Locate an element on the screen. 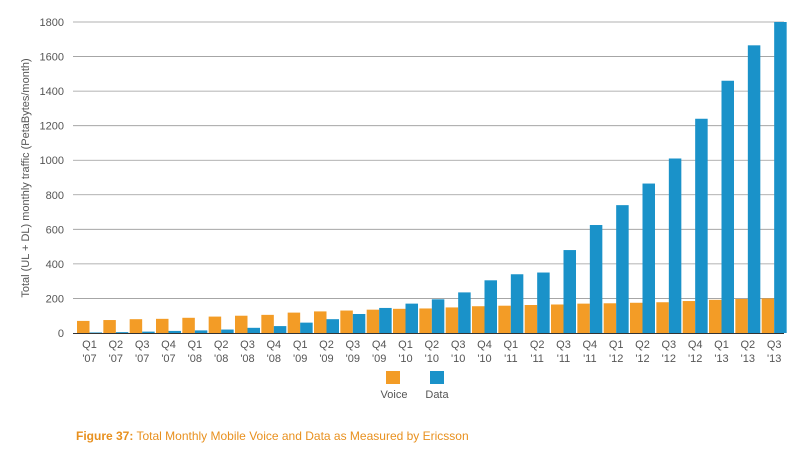  y-tick-labels: 0 200 400 600 800 1000 1200 1400 1600 1800 is located at coordinates (52, 178).